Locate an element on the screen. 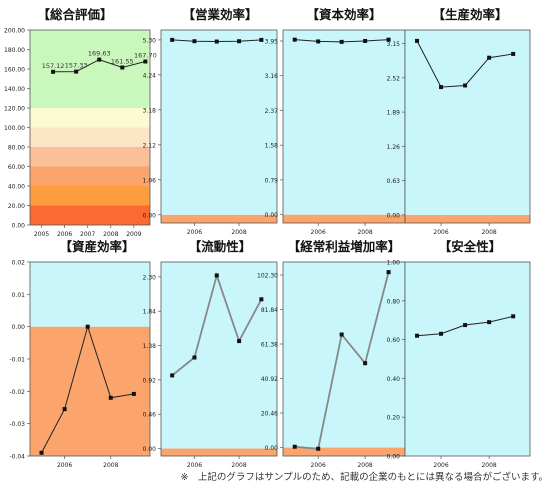 The height and width of the screenshot is (489, 553). y-tick-label: 0.40 is located at coordinates (394, 379).